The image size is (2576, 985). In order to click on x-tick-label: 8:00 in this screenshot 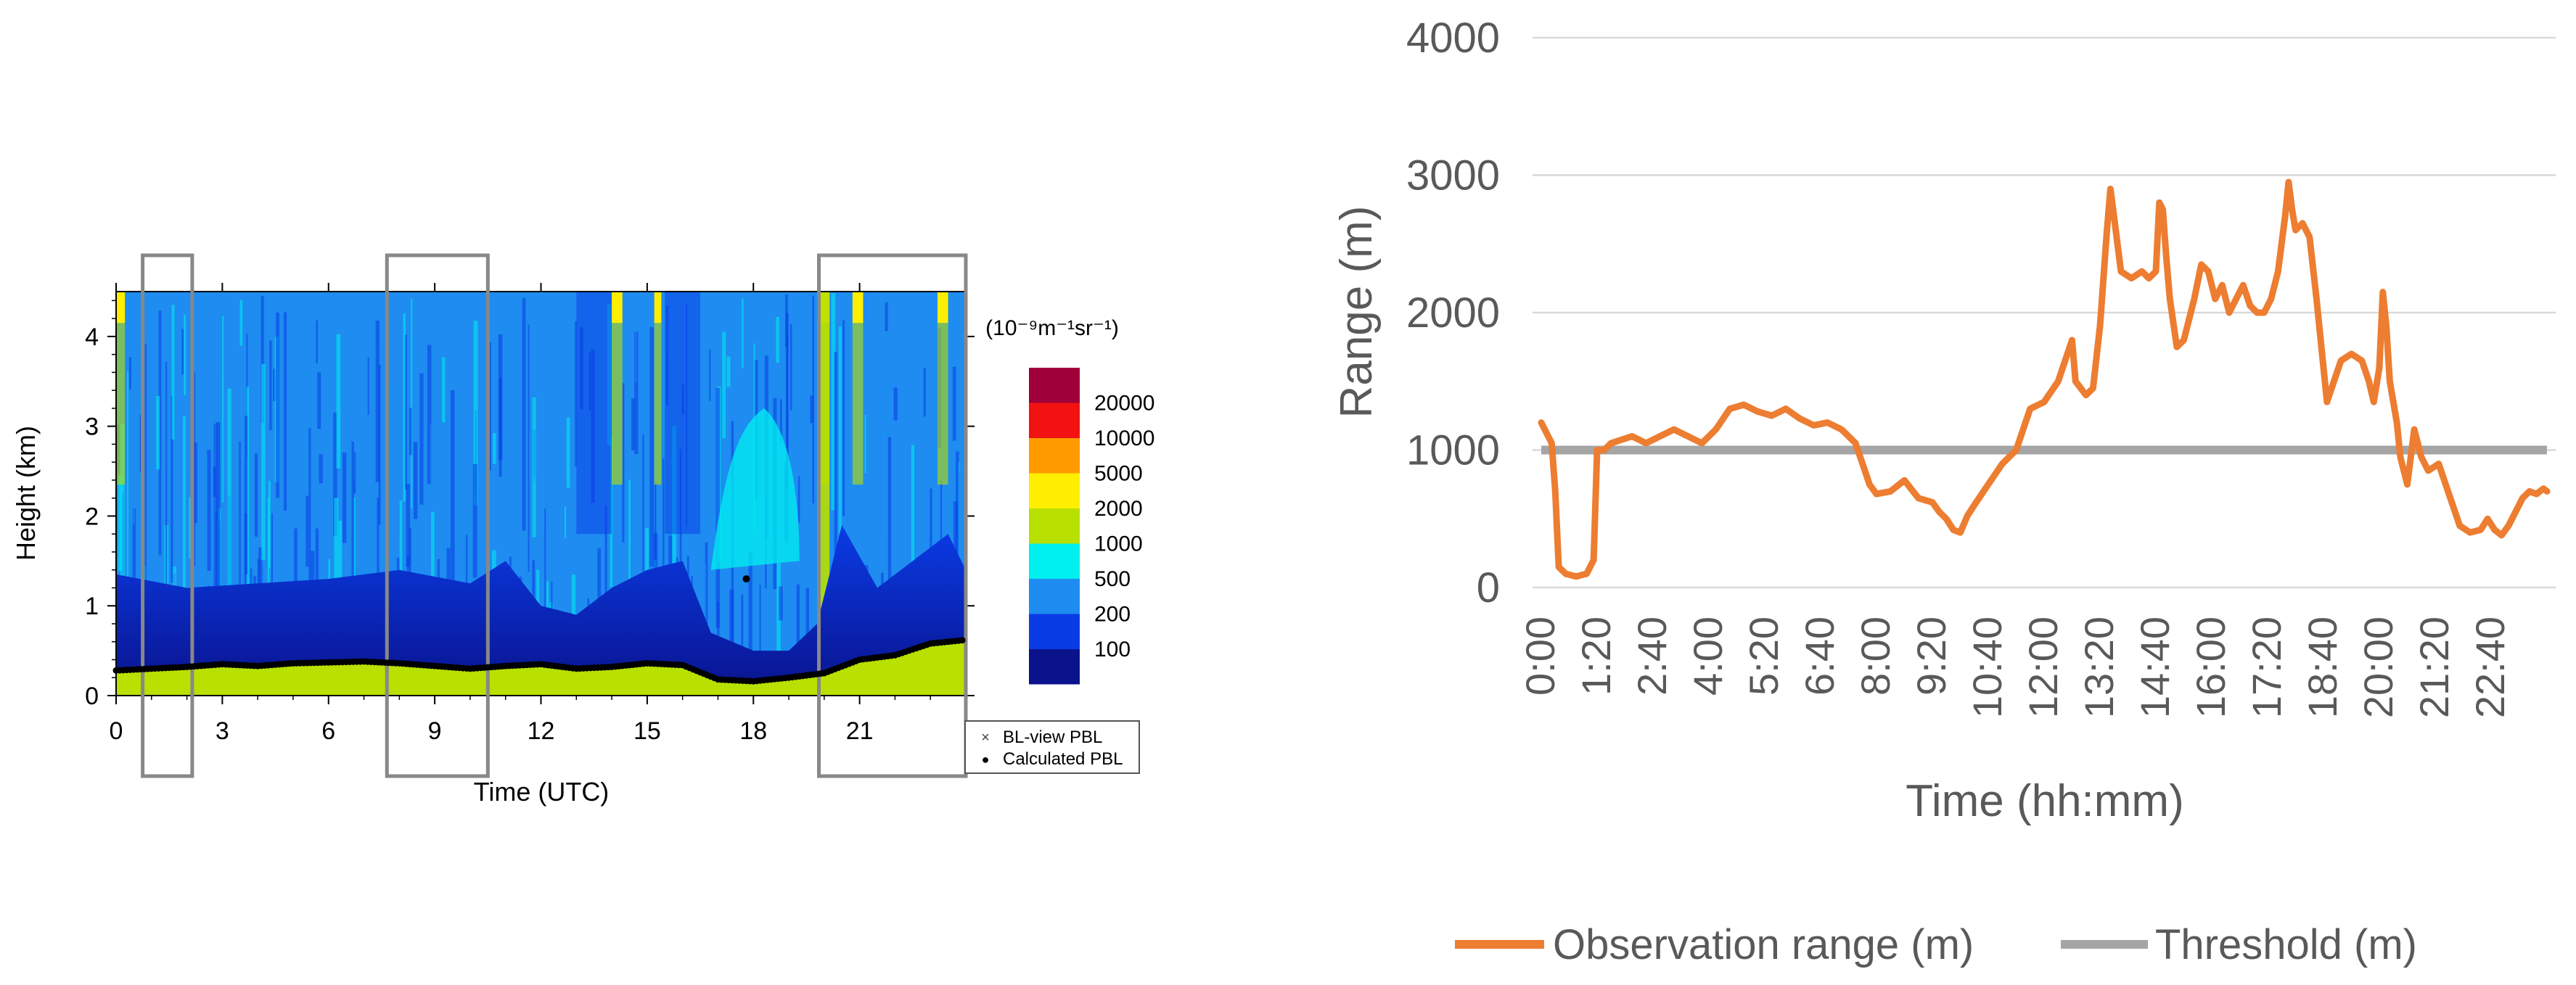, I will do `click(1875, 656)`.